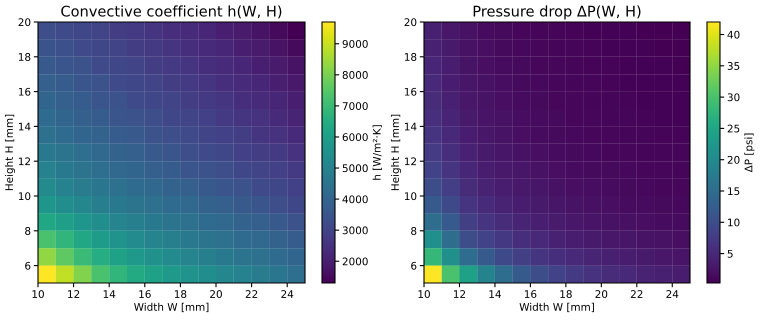 The width and height of the screenshot is (768, 320). What do you see at coordinates (557, 12) in the screenshot?
I see `chart-title: Pressure drop ΔP(W, H)` at bounding box center [557, 12].